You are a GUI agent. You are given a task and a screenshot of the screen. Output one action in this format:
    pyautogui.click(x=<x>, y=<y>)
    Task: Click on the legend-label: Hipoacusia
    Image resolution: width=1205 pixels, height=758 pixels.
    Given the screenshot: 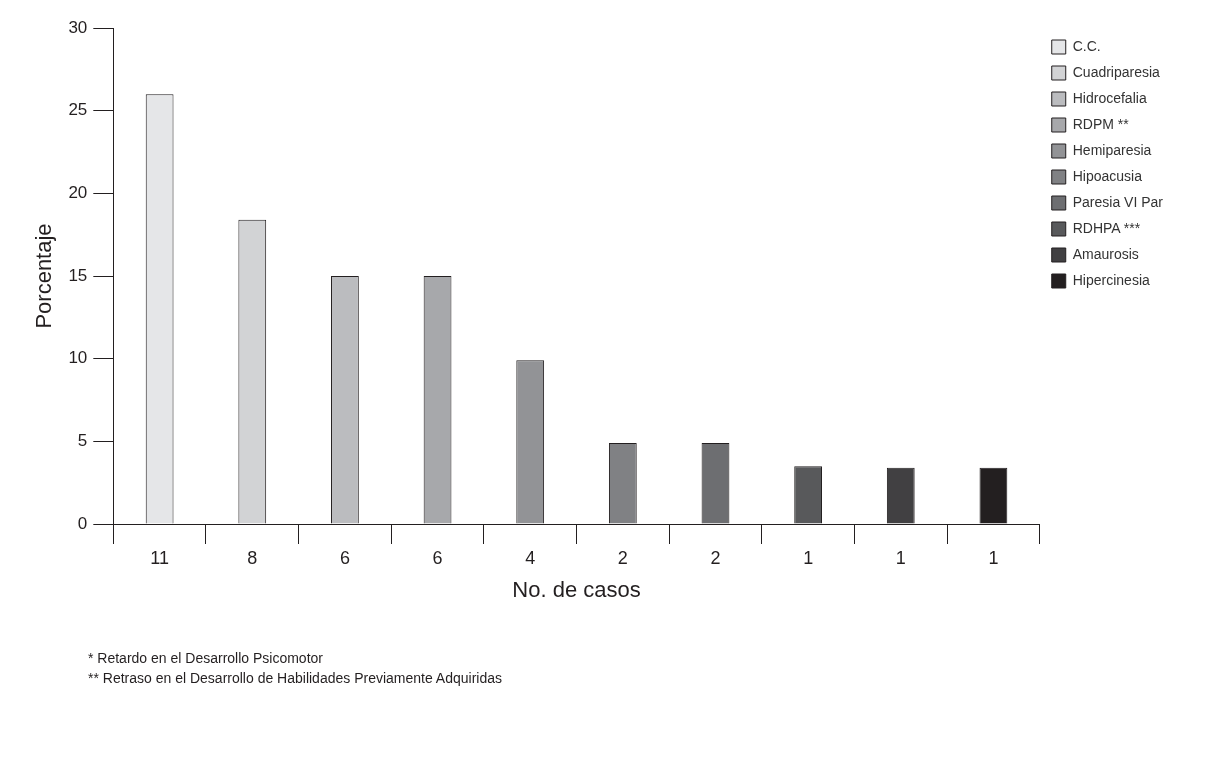 What is the action you would take?
    pyautogui.click(x=1107, y=175)
    